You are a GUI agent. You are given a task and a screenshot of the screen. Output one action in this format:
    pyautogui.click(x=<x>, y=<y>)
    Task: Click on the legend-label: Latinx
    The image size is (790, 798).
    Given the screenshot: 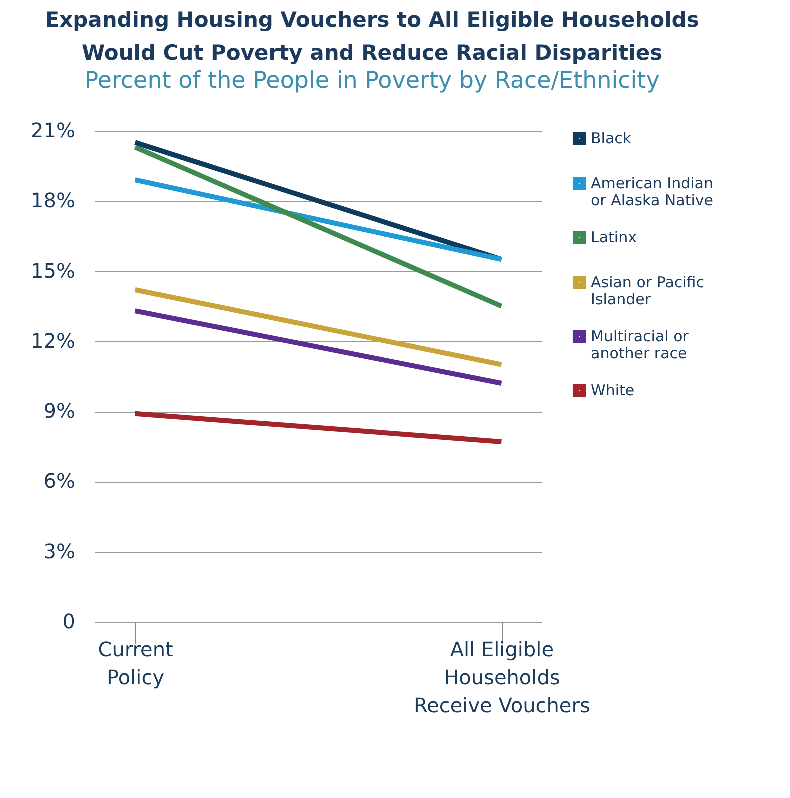 What is the action you would take?
    pyautogui.click(x=614, y=237)
    